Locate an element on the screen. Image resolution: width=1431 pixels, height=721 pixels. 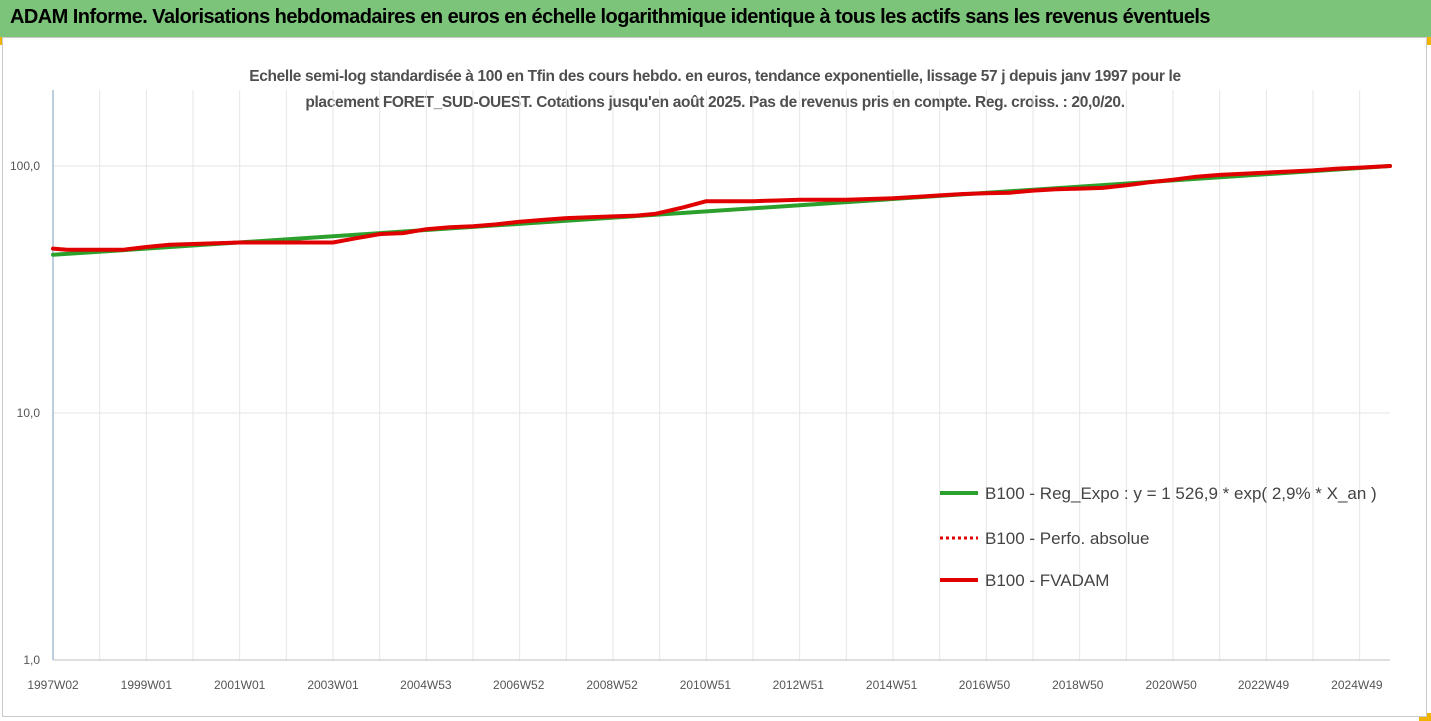
x-tick-label: 2001W01 is located at coordinates (240, 685).